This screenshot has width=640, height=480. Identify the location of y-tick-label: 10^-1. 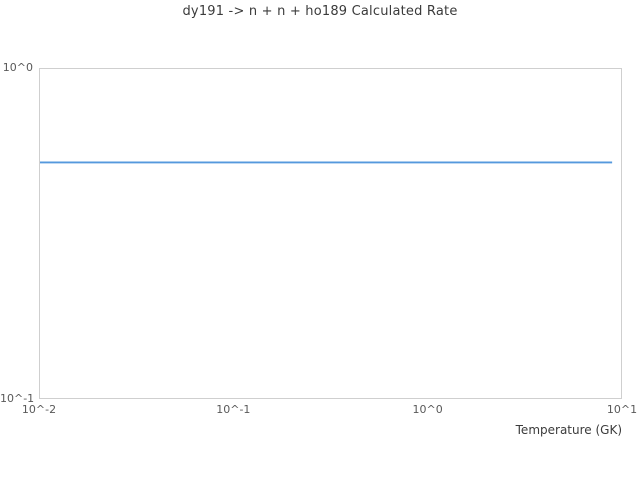
(17, 398).